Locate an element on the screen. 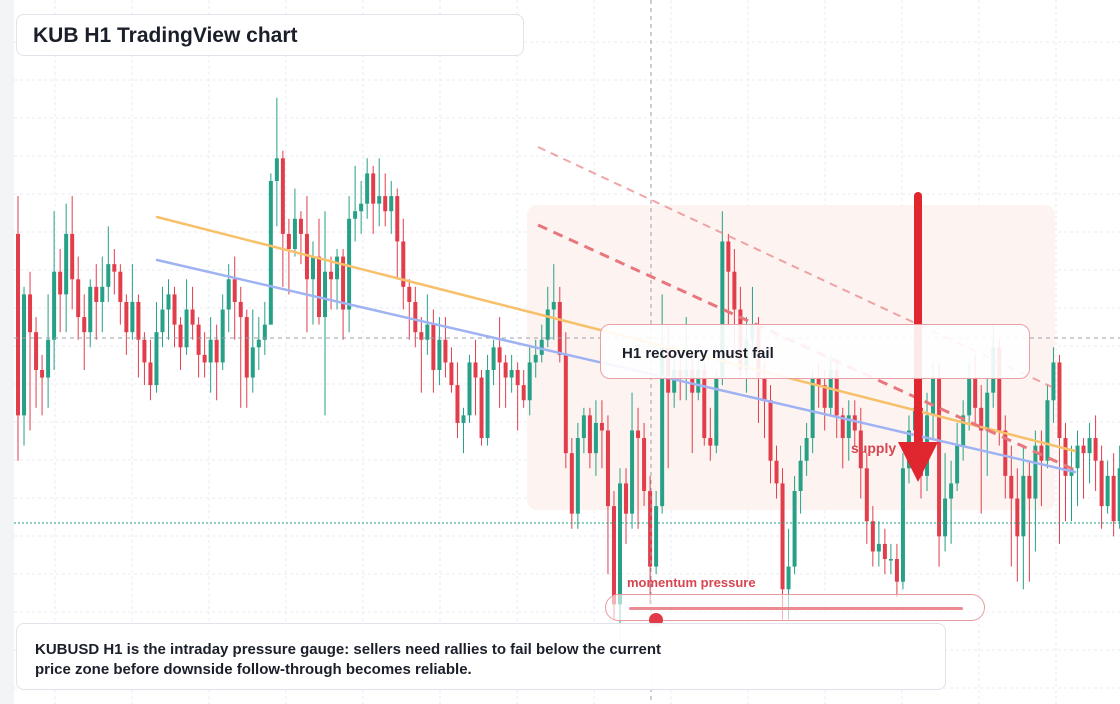  momentum-gauge is located at coordinates (795, 610).